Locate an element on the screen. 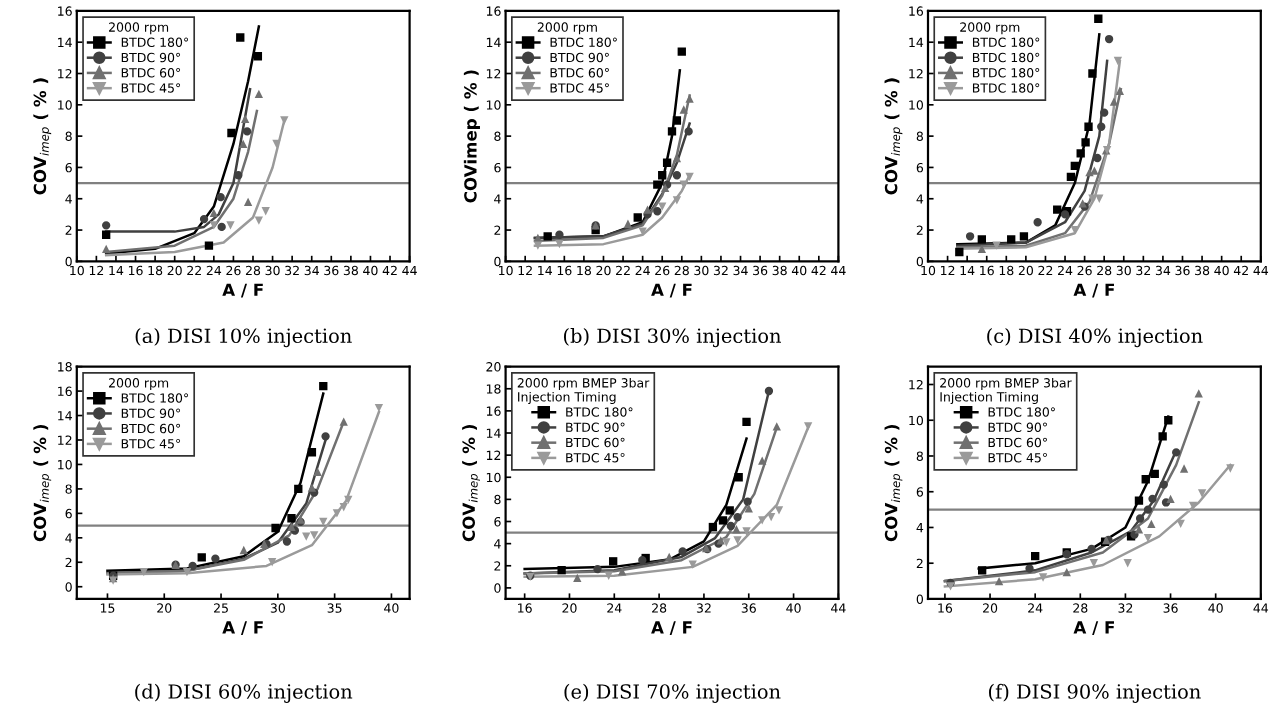 This screenshot has width=1280, height=726. text: (d) DISI 60% injection is located at coordinates (244, 693).